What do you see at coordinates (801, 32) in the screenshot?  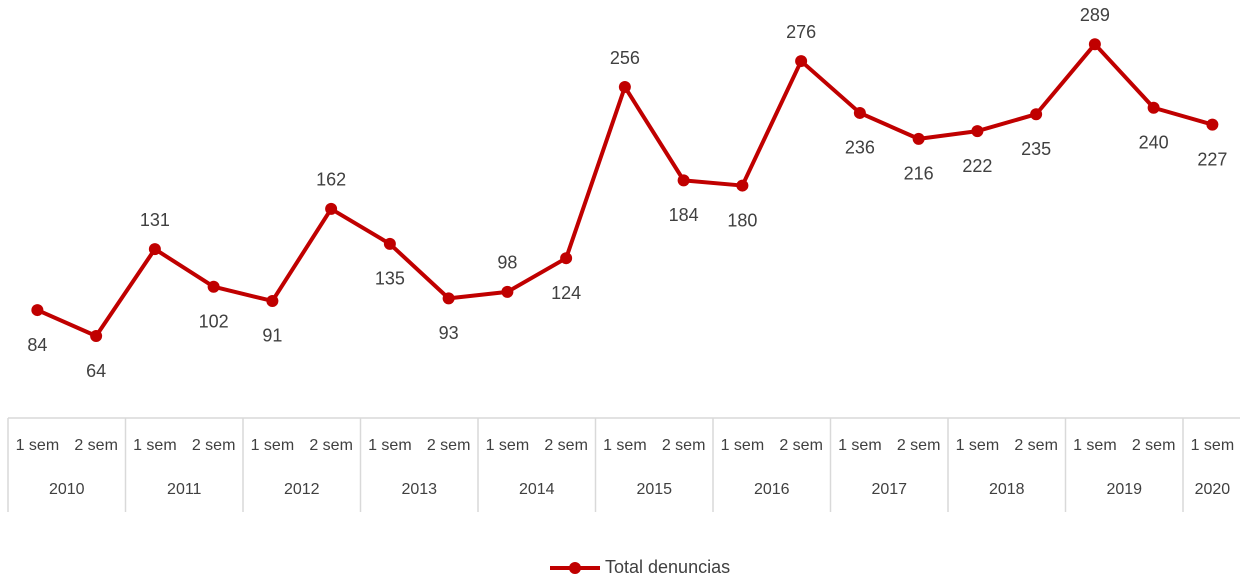 I see `data-label: 276` at bounding box center [801, 32].